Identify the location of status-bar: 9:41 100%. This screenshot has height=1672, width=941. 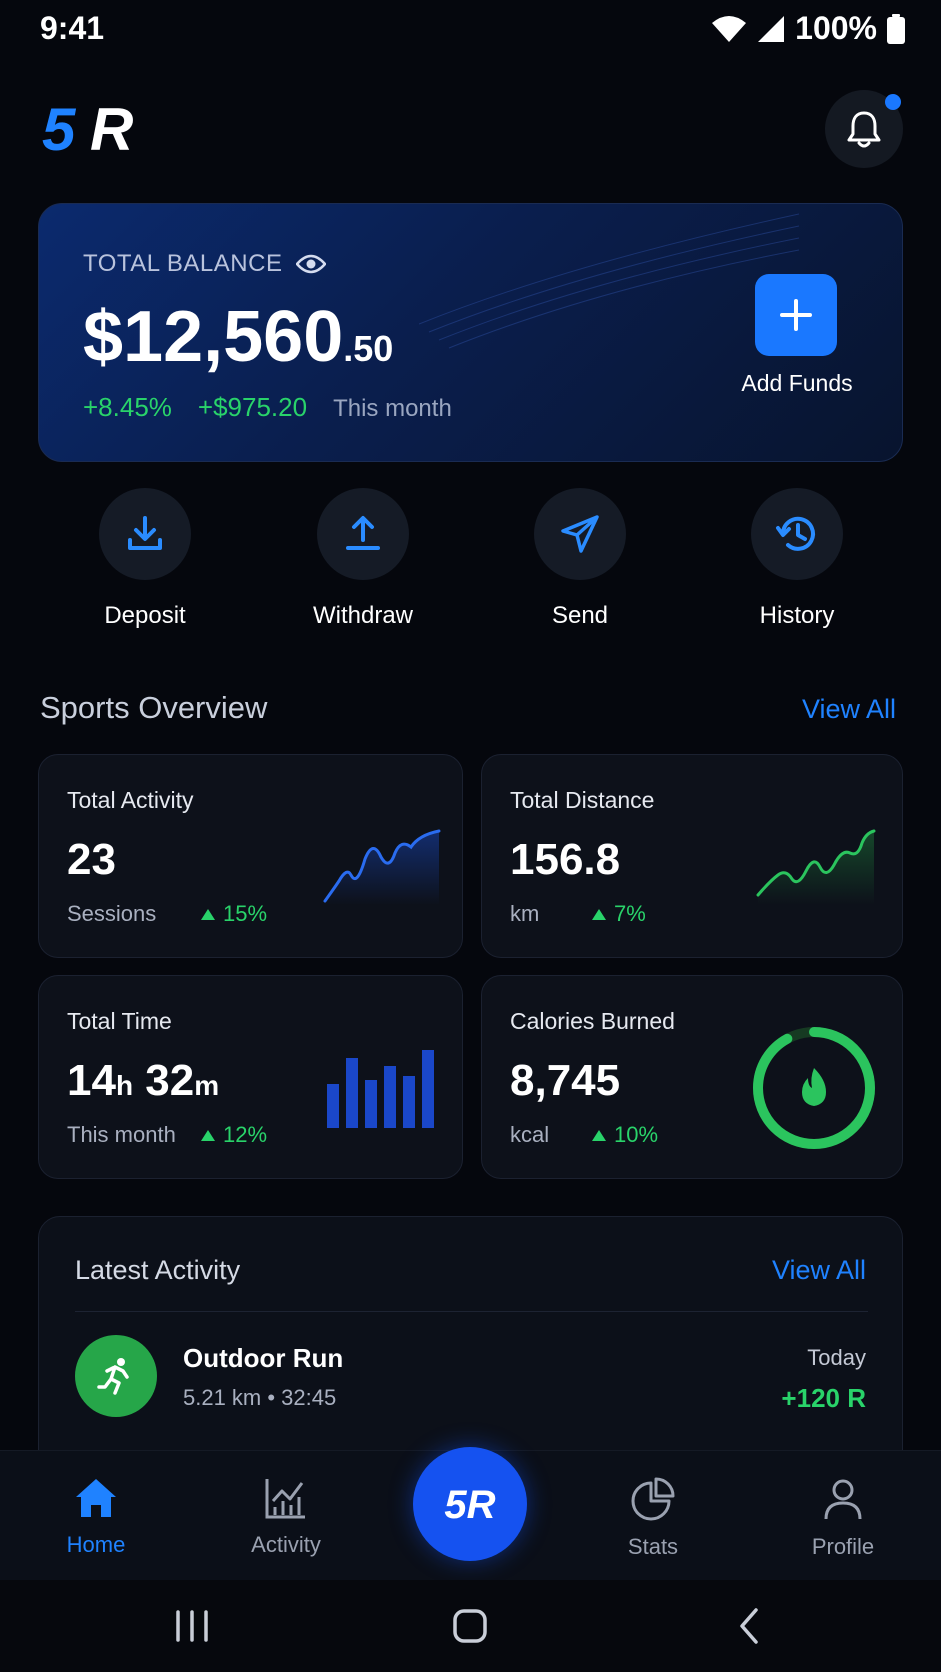
(470, 29).